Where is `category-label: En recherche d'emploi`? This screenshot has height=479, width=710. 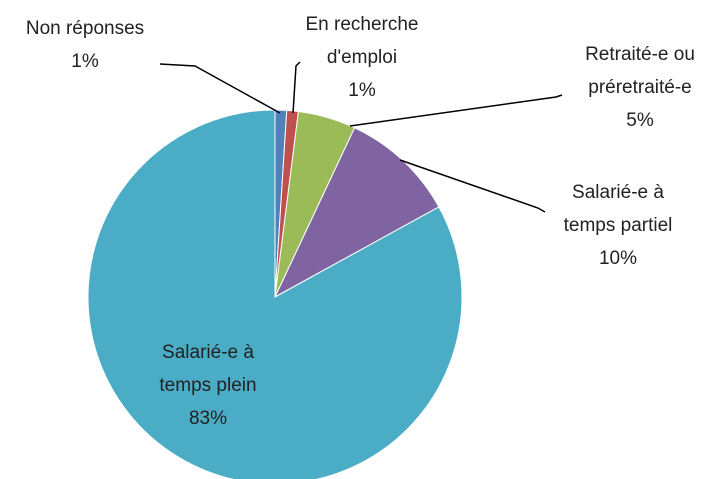
category-label: En recherche d'emploi is located at coordinates (362, 41).